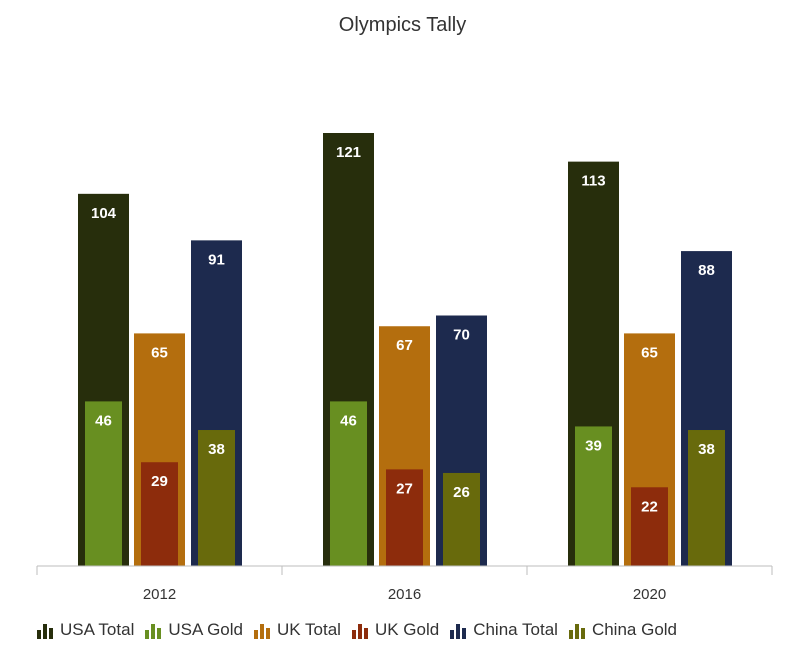 The image size is (805, 658). Describe the element at coordinates (103, 420) in the screenshot. I see `data-label-usa-gold-2012: 46` at that location.